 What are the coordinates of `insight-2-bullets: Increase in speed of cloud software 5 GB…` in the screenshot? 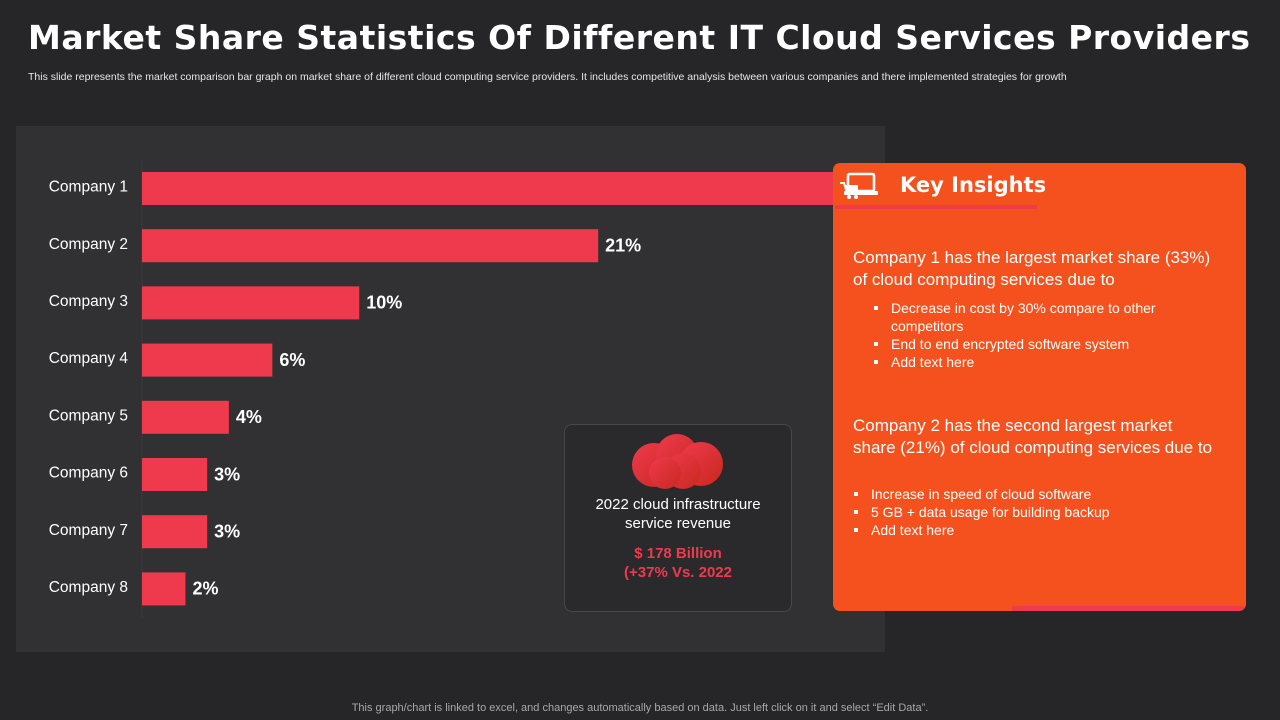 It's located at (1033, 512).